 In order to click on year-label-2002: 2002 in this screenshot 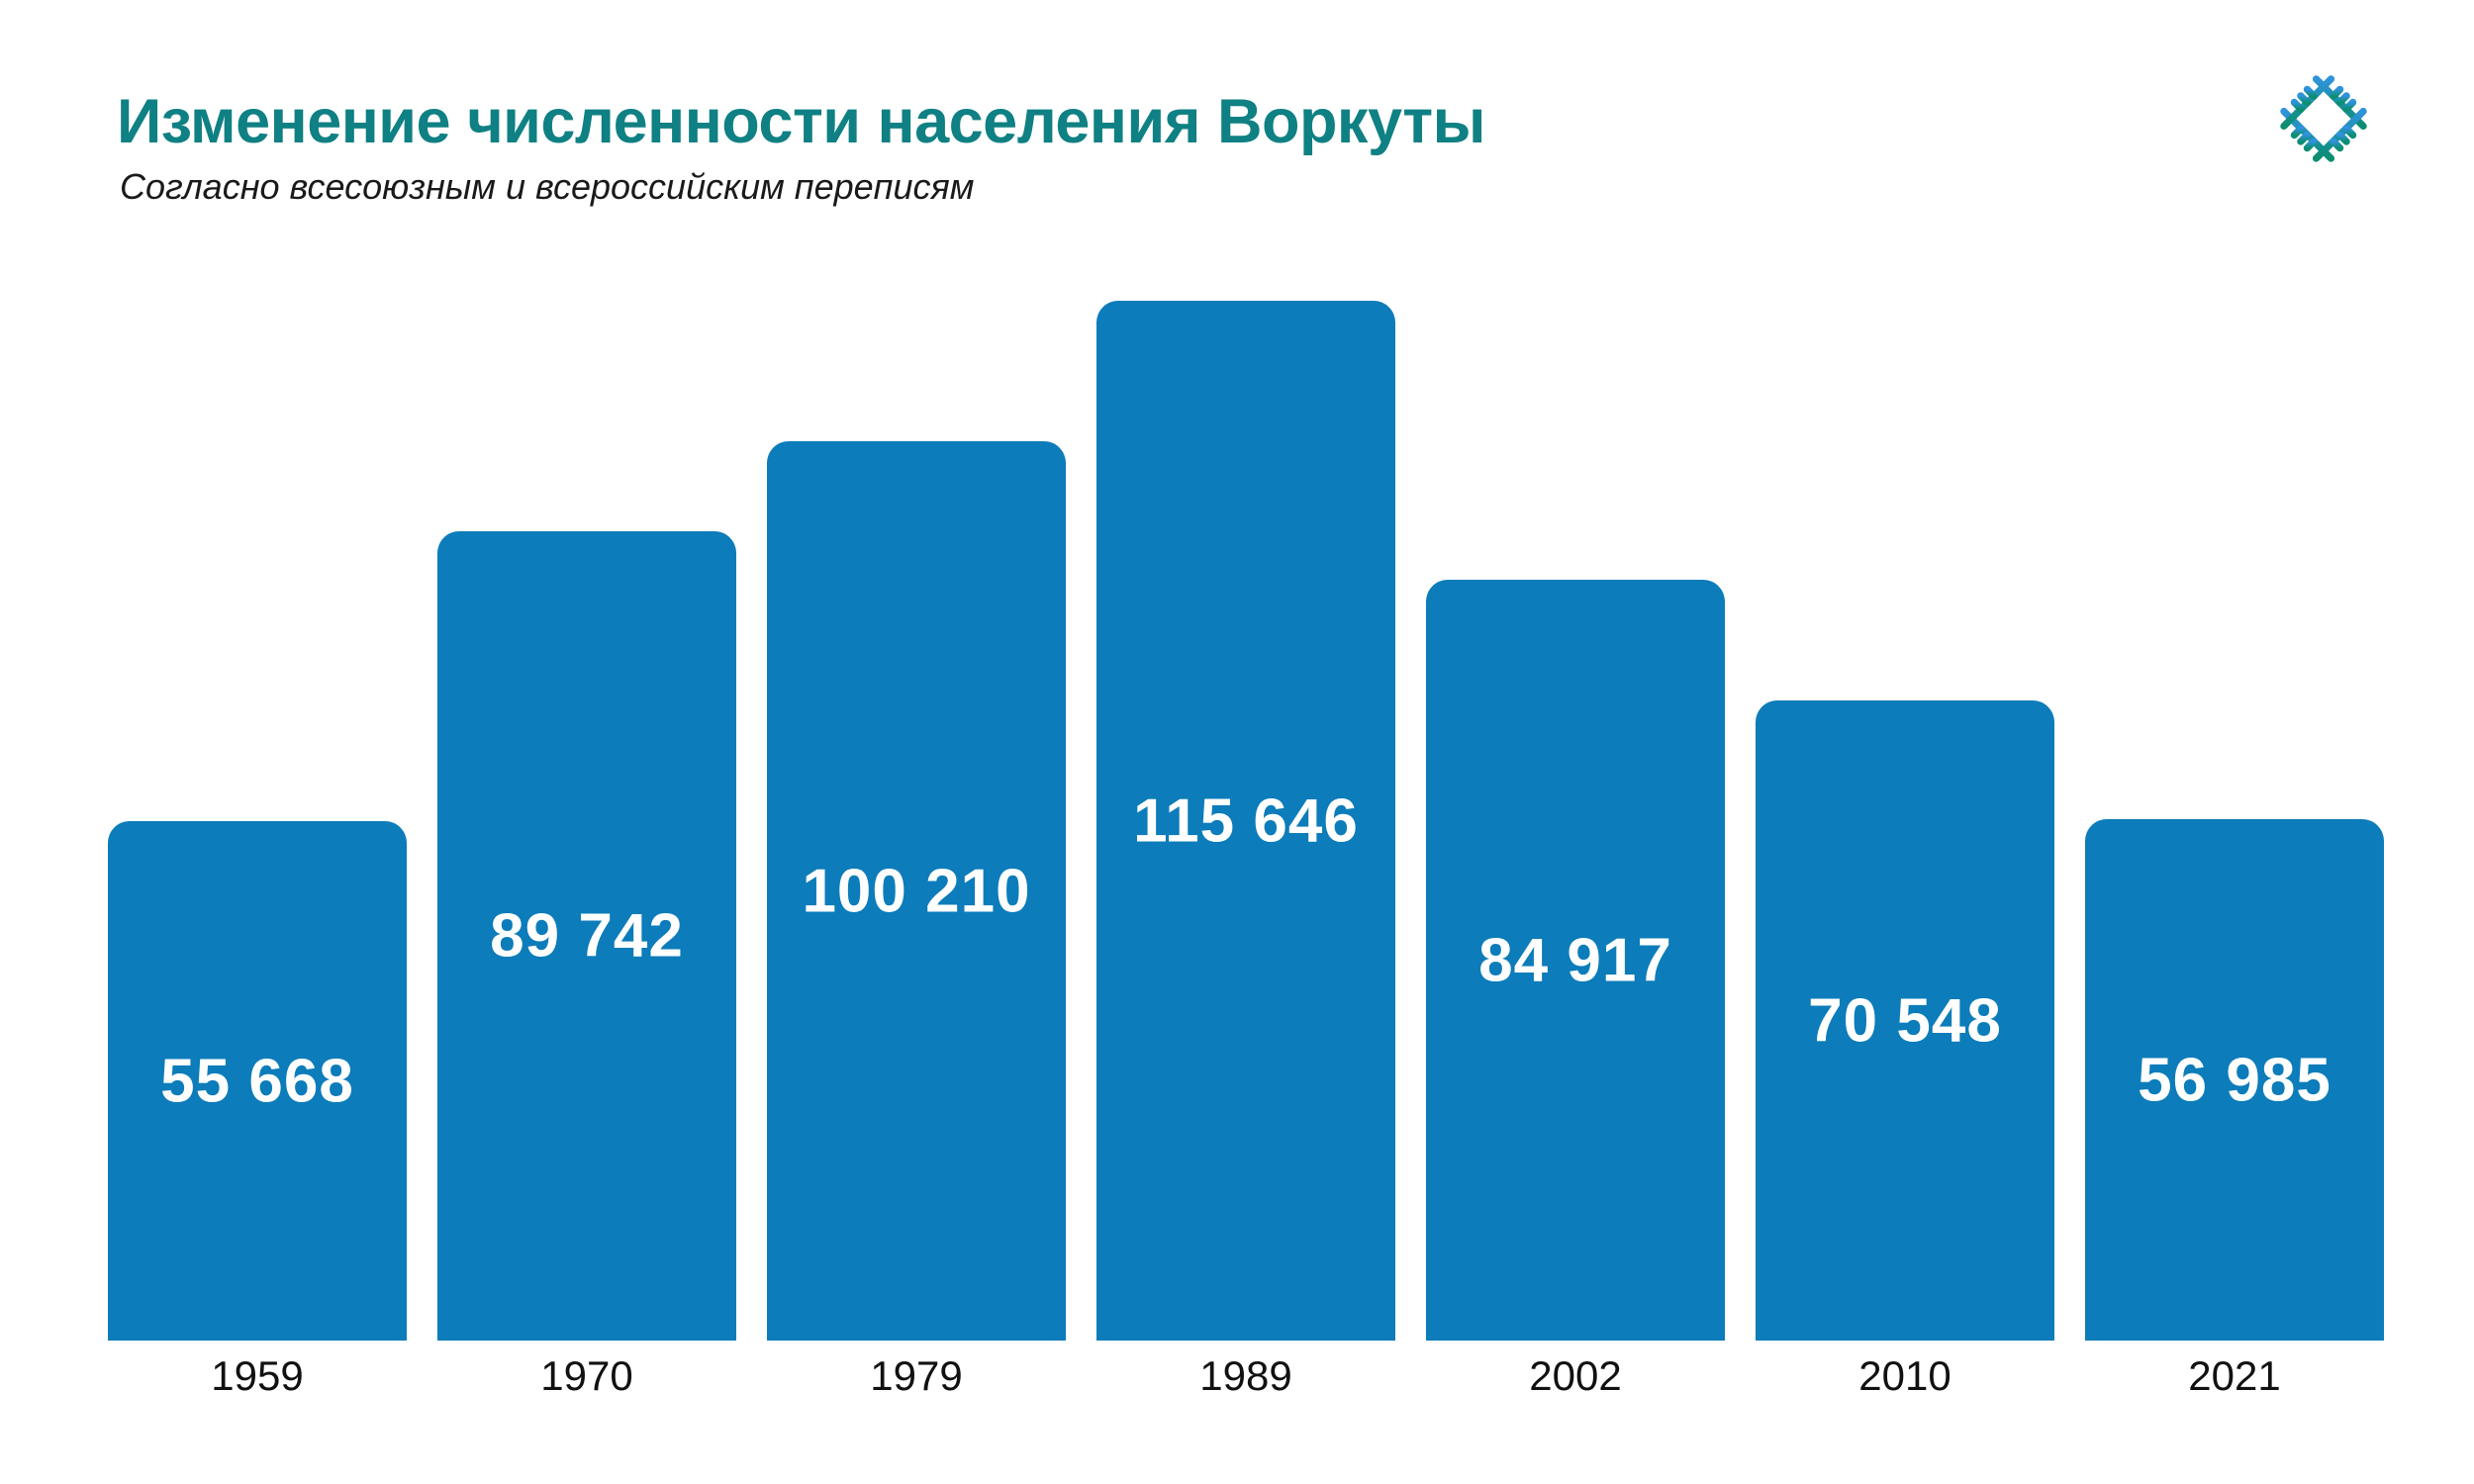, I will do `click(1576, 1375)`.